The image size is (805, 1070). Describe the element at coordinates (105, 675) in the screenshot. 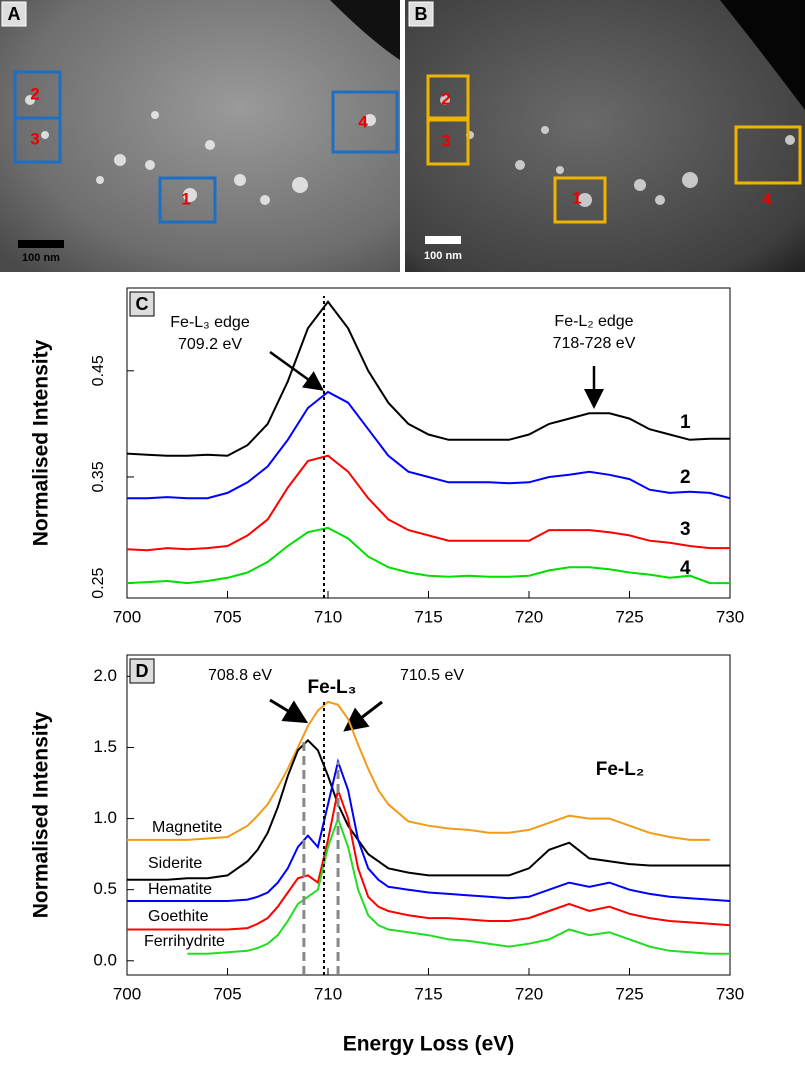

I see `y-tick-label: 2.0` at that location.